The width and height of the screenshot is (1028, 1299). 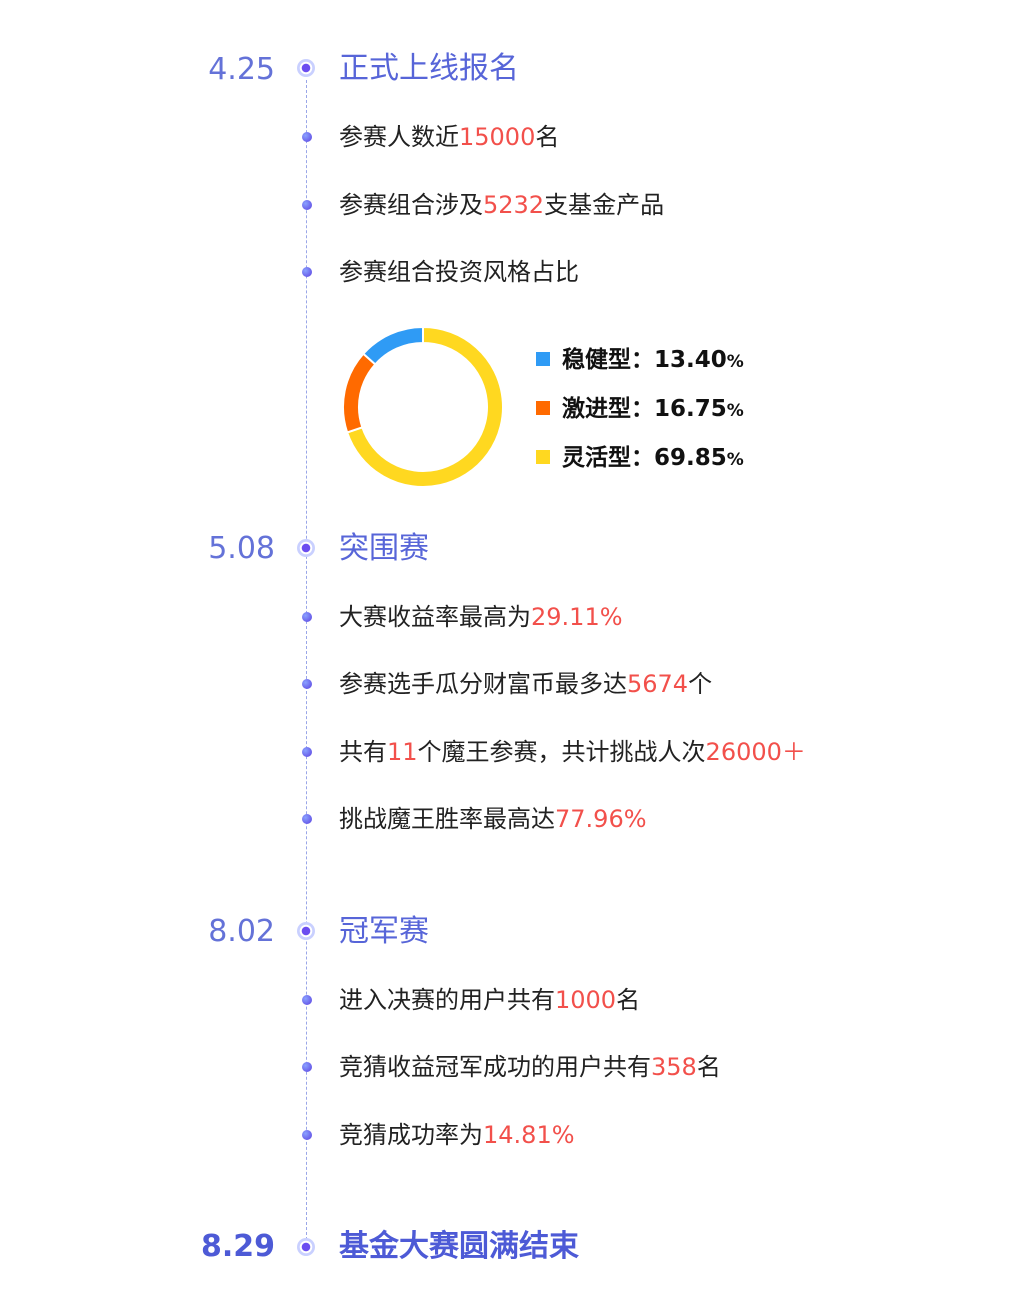 What do you see at coordinates (237, 1246) in the screenshot?
I see `stage-date-4: 8.29` at bounding box center [237, 1246].